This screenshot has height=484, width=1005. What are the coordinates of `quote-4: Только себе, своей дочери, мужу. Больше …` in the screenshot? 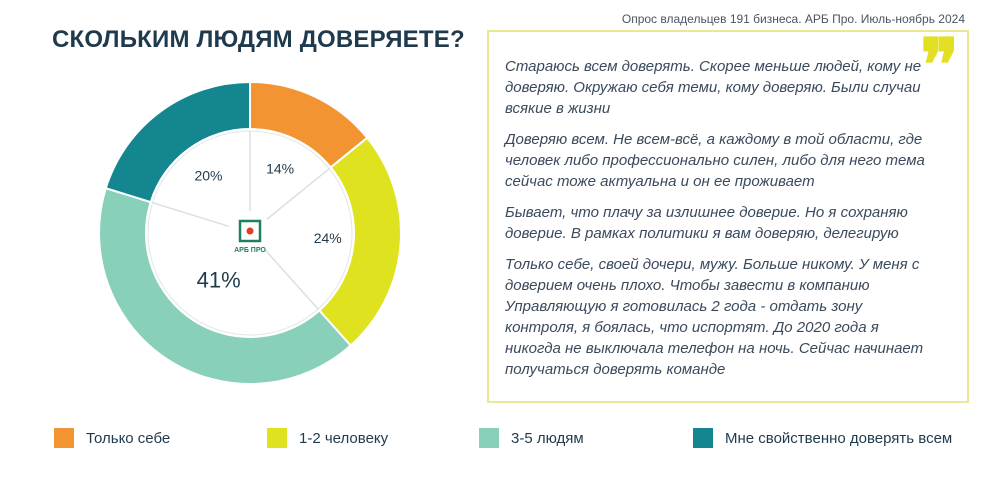 It's located at (714, 317).